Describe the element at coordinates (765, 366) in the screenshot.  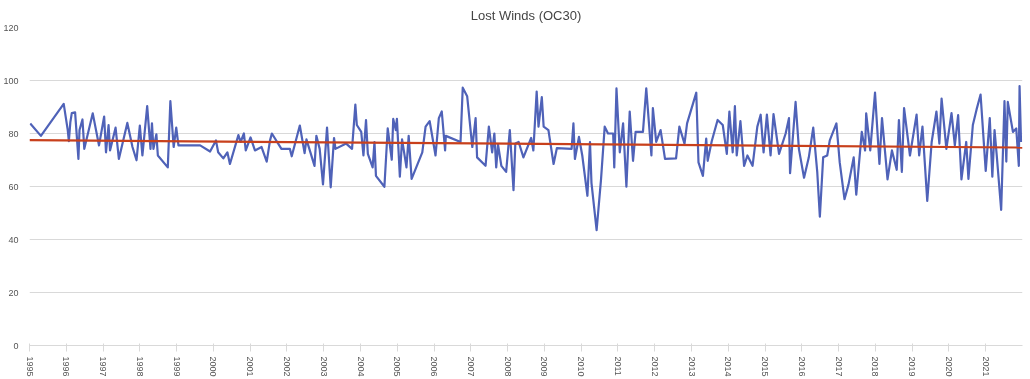
I see `x-tick-label: 2015` at that location.